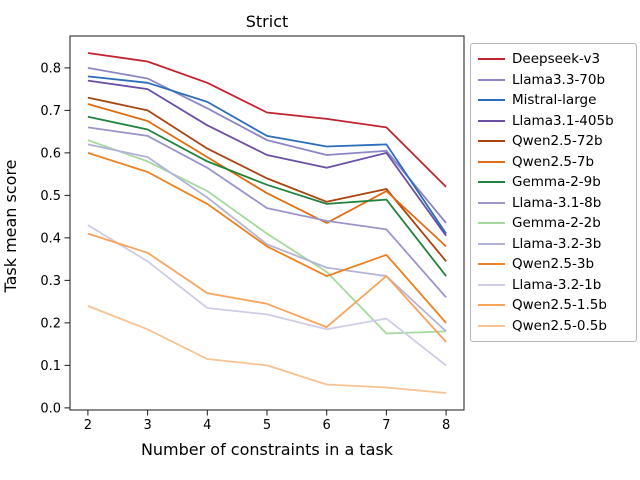  What do you see at coordinates (267, 287) in the screenshot?
I see `series-line-Qwen2.5-1.5b` at bounding box center [267, 287].